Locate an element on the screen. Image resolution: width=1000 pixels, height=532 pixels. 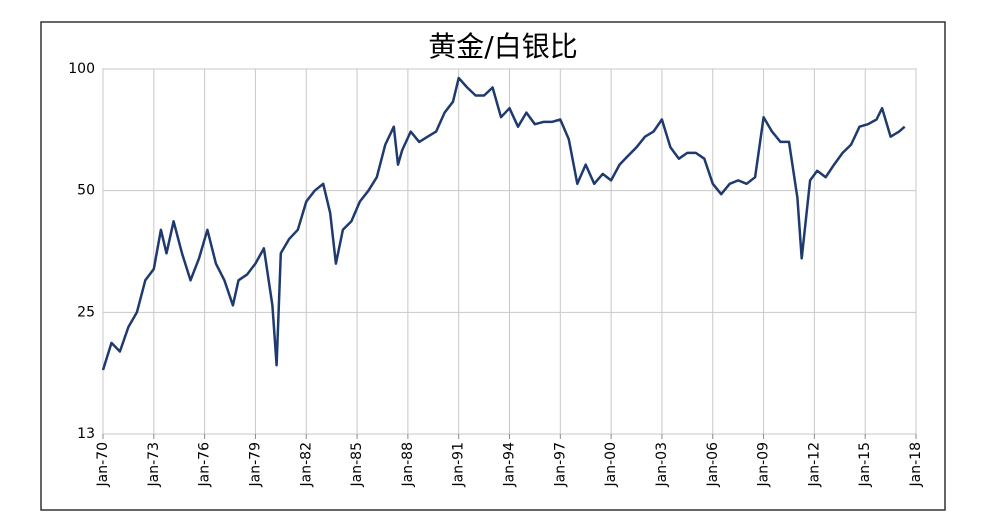
x-tick-label: Jan-70 is located at coordinates (103, 464).